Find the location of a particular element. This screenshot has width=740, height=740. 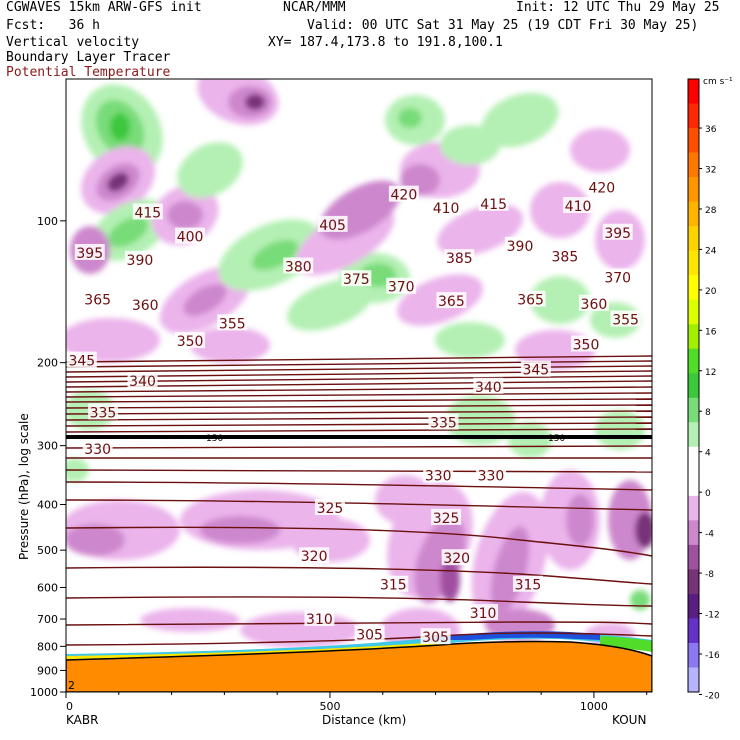

y-tick-label-500: 500 is located at coordinates (47, 550).